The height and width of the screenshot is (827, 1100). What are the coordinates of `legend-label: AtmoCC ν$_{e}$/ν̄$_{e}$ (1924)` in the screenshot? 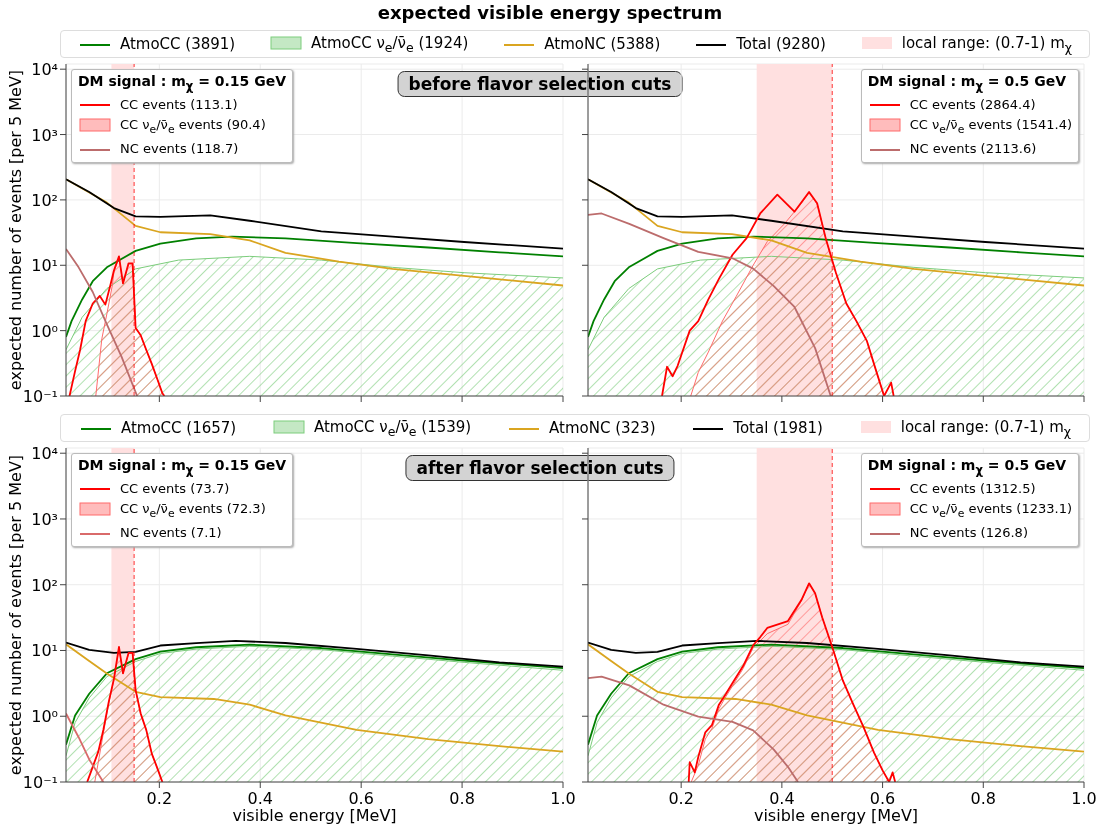 It's located at (390, 44).